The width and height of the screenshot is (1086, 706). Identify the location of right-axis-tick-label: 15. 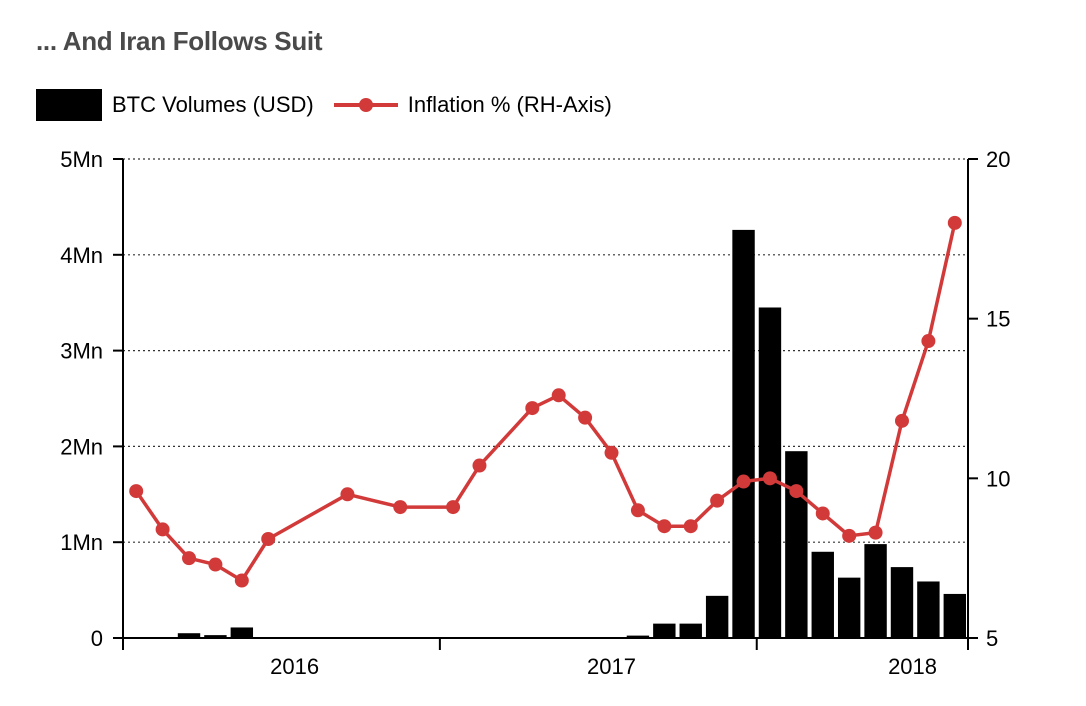
(998, 319).